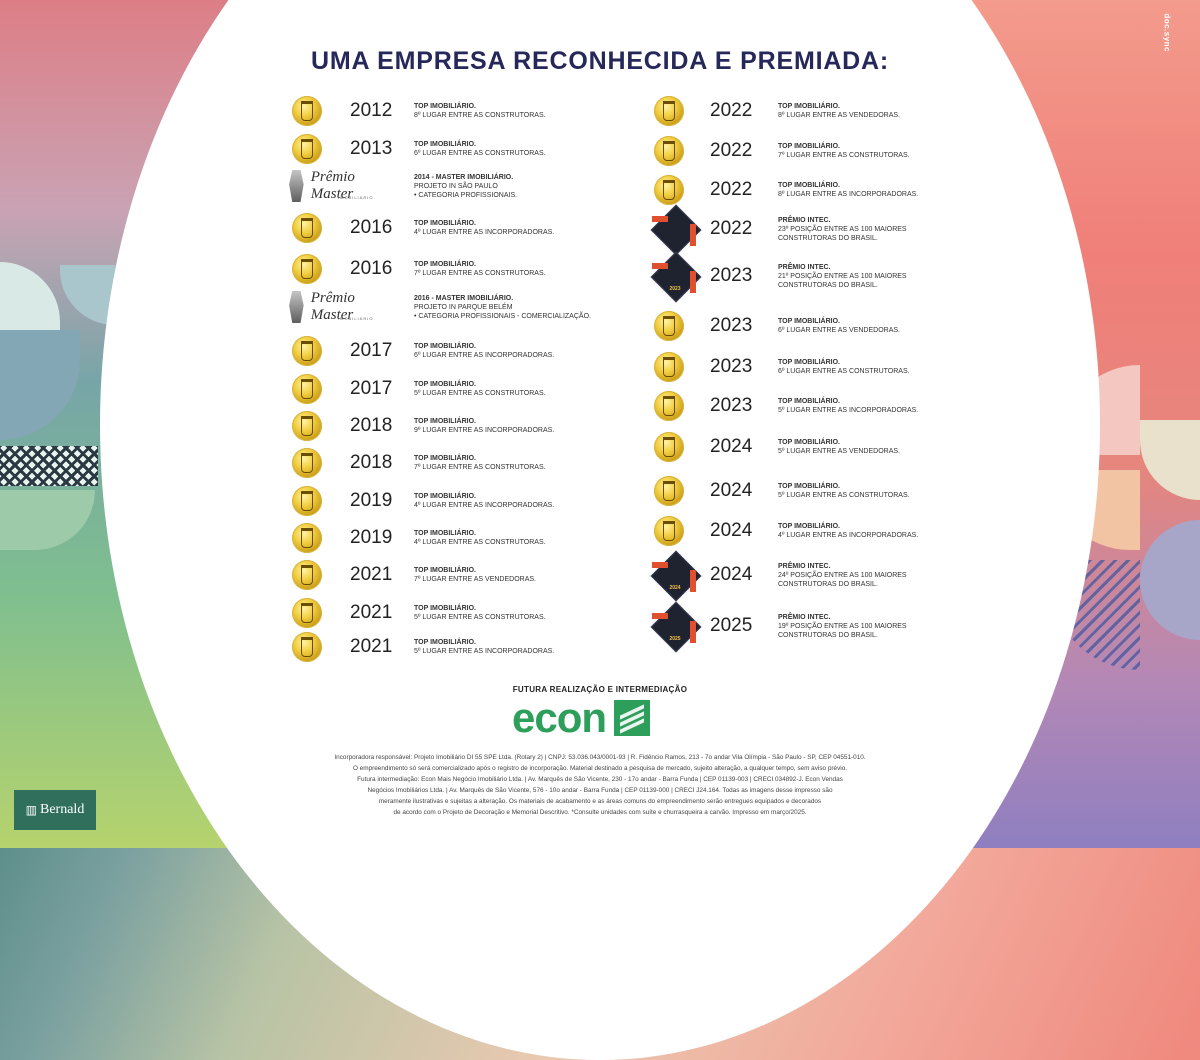 This screenshot has height=1060, width=1200. I want to click on award-detail-line: 6º LUGAR ENTRE AS VENDEDORAS., so click(839, 330).